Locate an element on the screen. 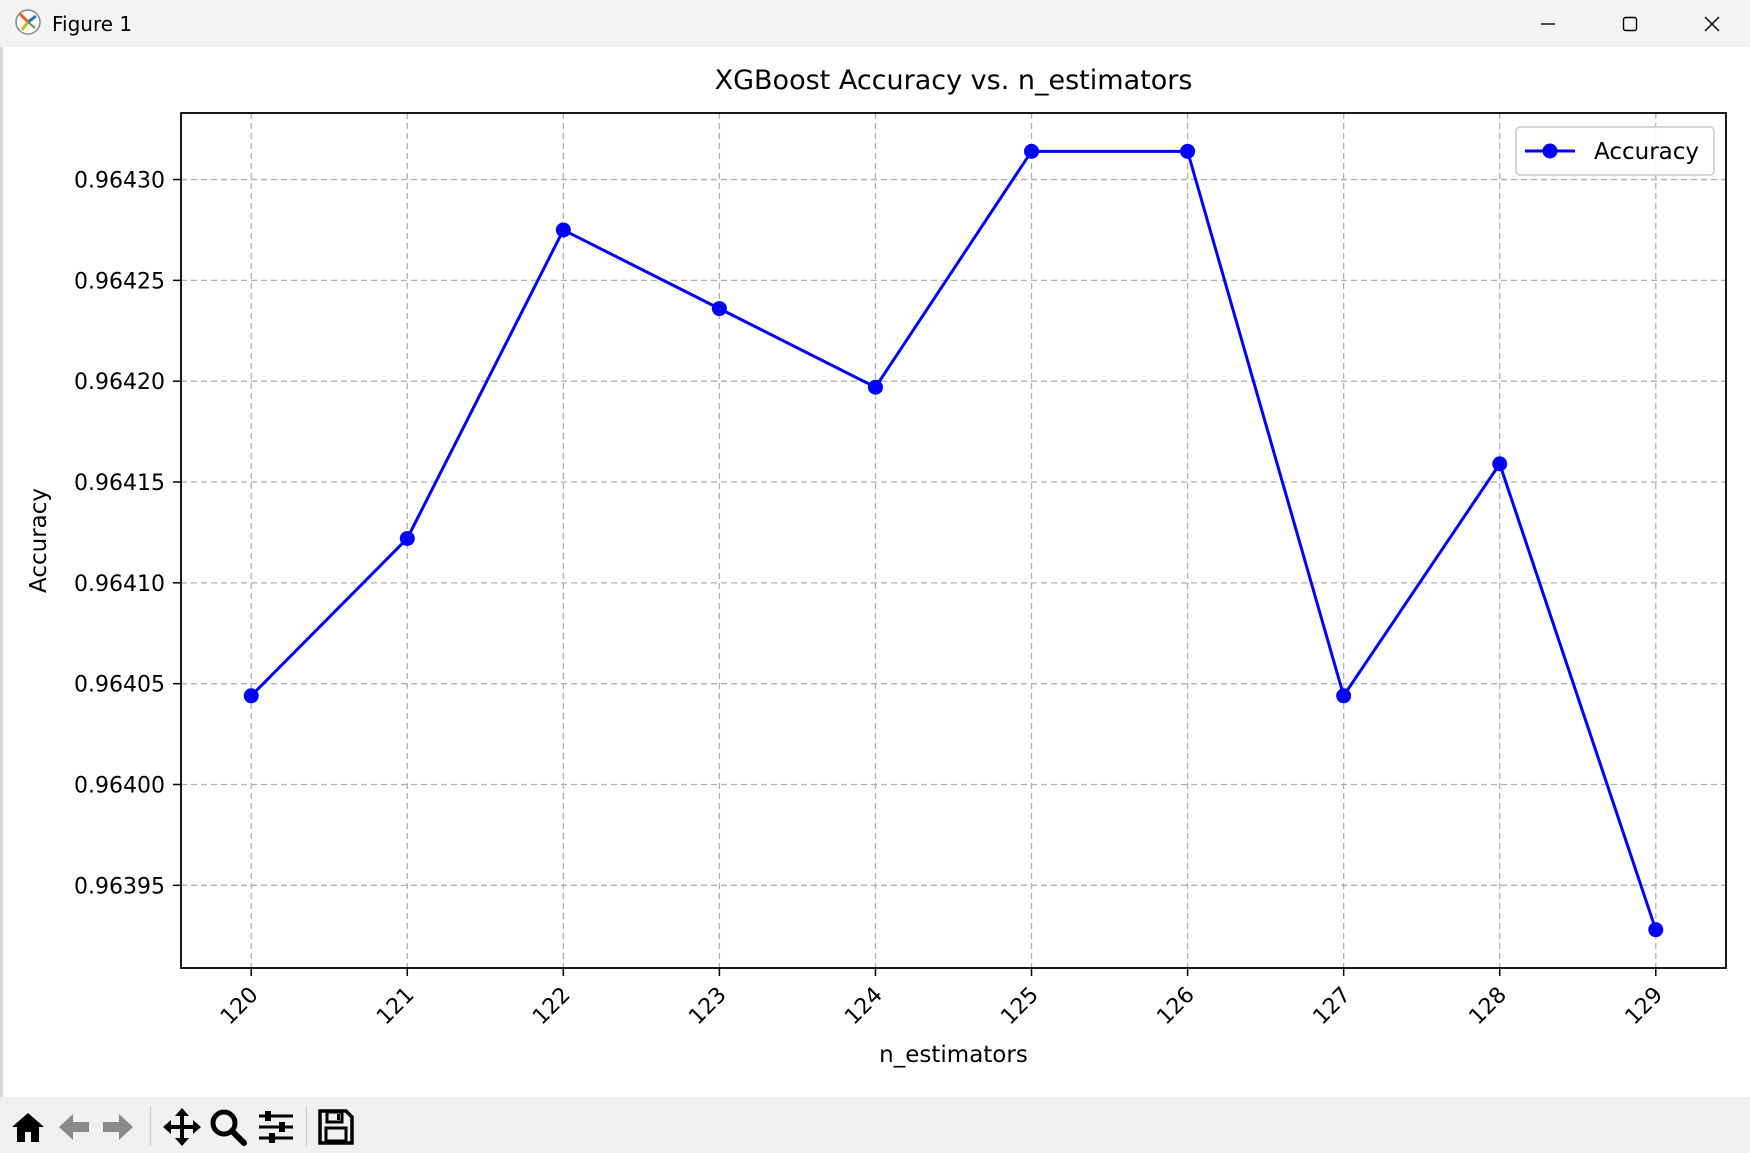 The width and height of the screenshot is (1750, 1153). y-tick-label: 0.96400 is located at coordinates (119, 785).